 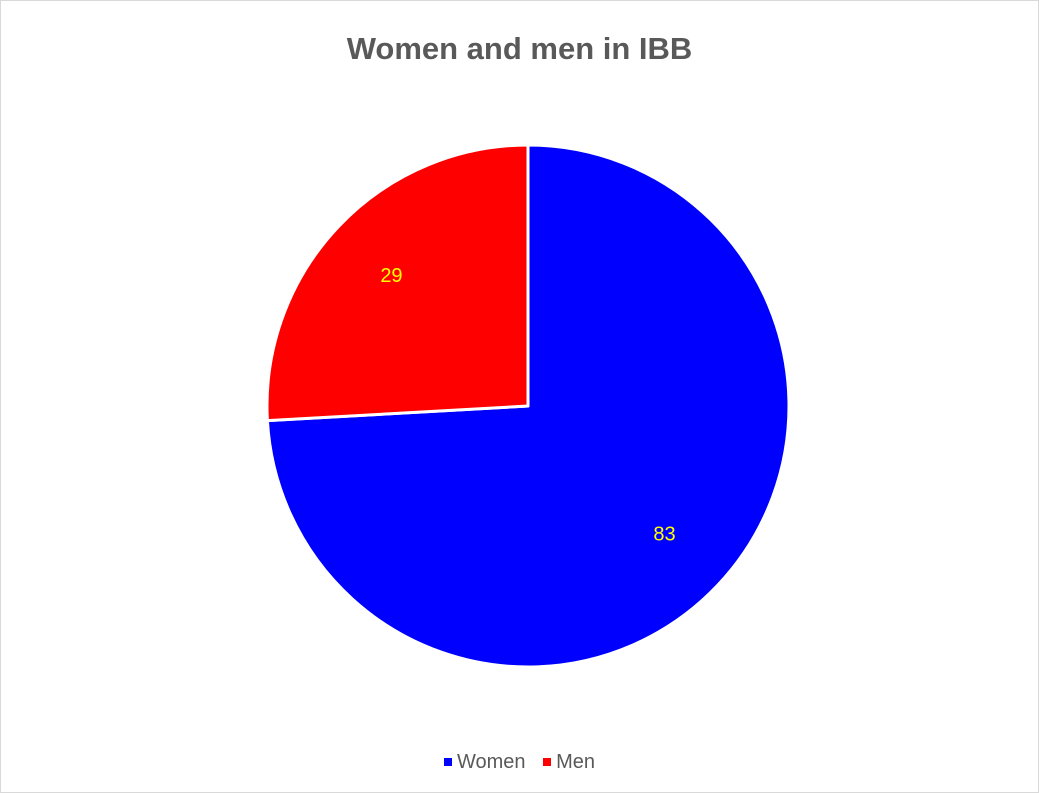 I want to click on data-label-men: 29, so click(x=391, y=276).